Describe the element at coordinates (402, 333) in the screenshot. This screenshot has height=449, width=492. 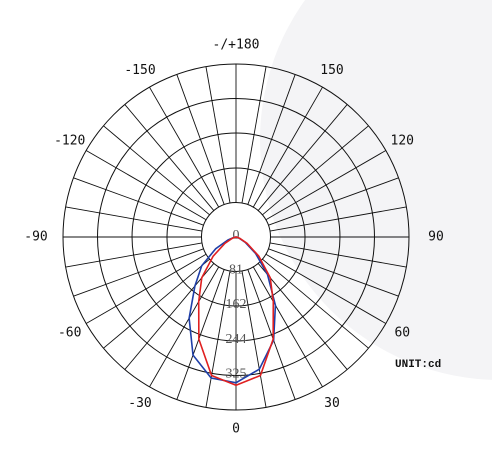
I see `angle-label: 60` at that location.